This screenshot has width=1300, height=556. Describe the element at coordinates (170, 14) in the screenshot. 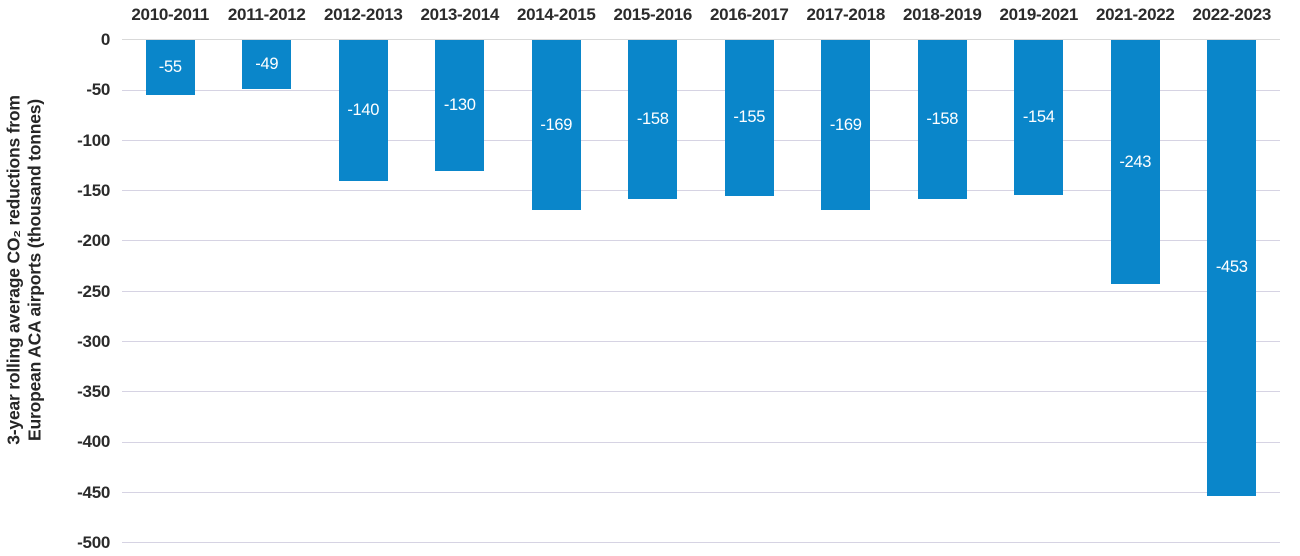

I see `x-category-label: 2010-2011` at that location.